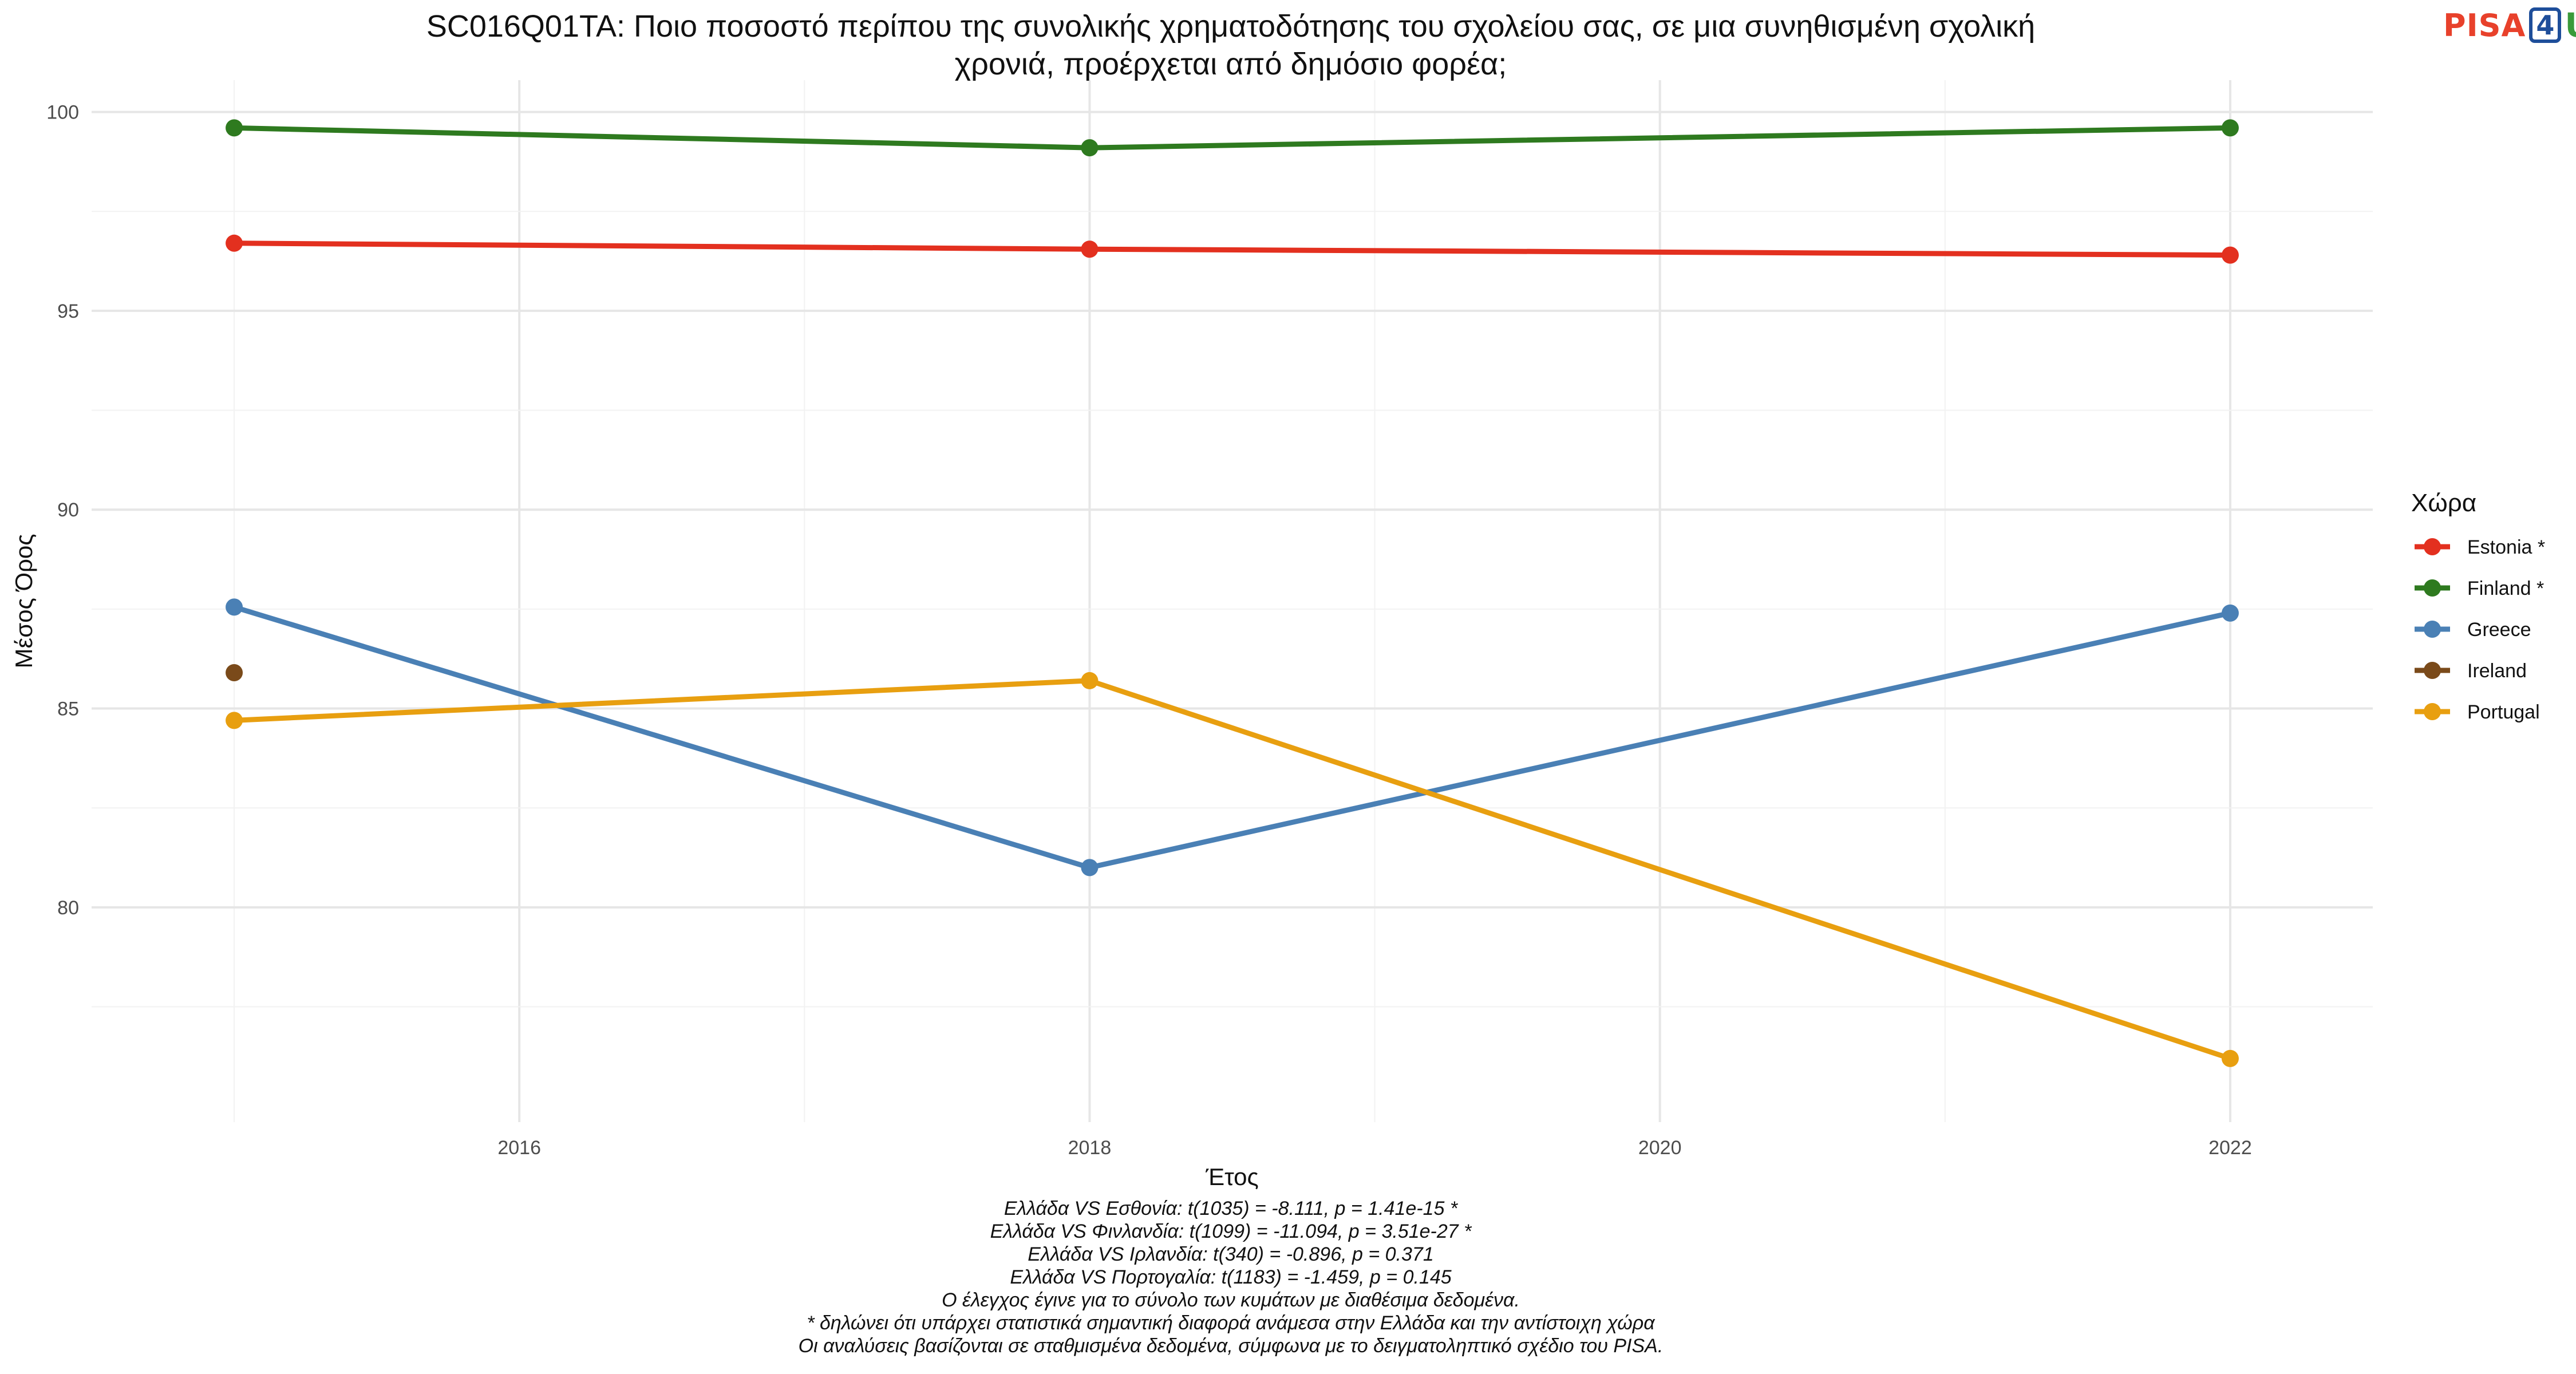 The image size is (2576, 1374). What do you see at coordinates (62, 113) in the screenshot?
I see `y-tick-label: 100` at bounding box center [62, 113].